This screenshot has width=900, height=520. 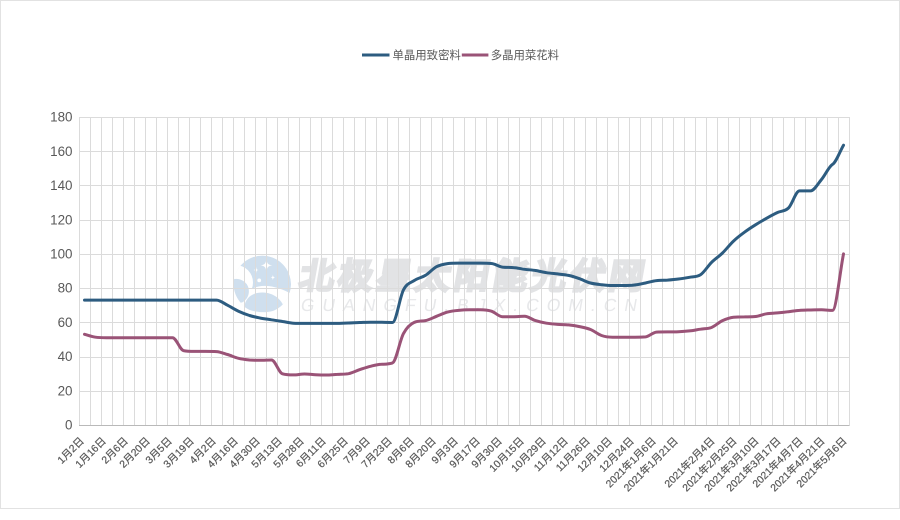 I want to click on svg-text: 20, so click(x=65, y=390).